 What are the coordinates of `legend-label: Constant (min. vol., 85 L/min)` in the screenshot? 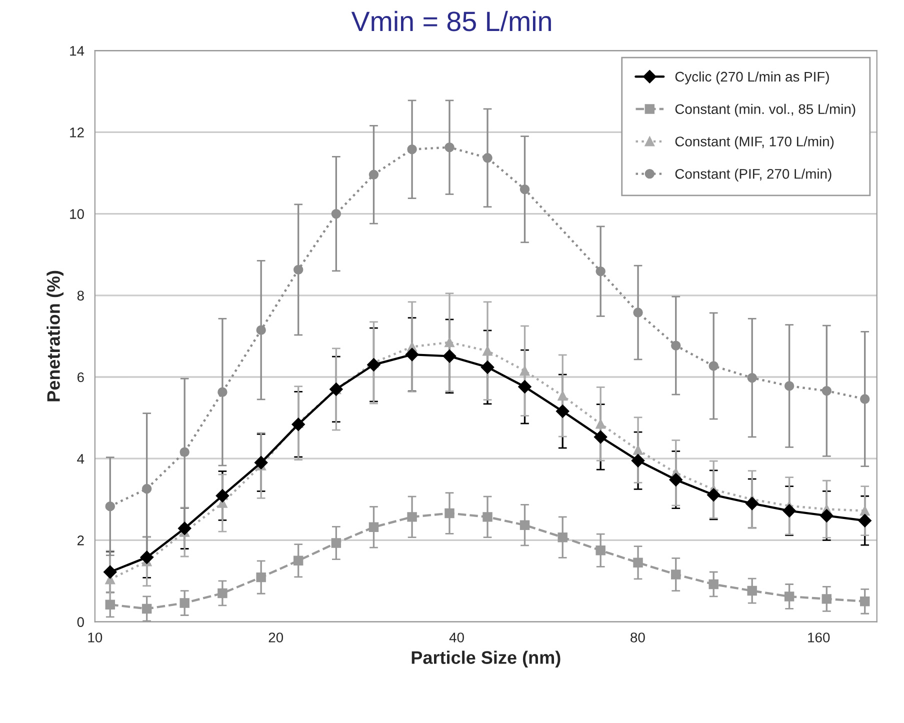 It's located at (765, 110).